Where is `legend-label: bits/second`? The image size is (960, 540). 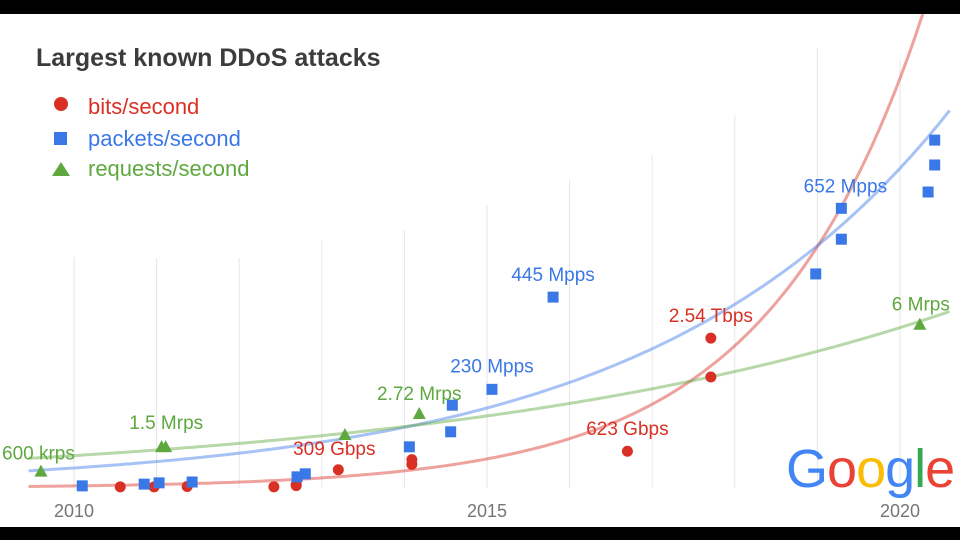
legend-label: bits/second is located at coordinates (144, 106).